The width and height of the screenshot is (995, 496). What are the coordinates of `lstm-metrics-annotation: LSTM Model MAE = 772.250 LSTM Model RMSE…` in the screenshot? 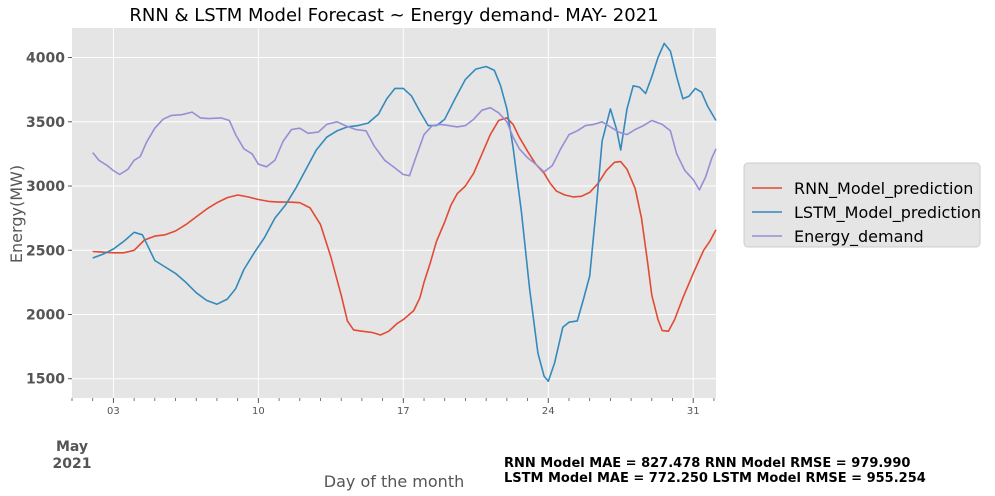 It's located at (715, 478).